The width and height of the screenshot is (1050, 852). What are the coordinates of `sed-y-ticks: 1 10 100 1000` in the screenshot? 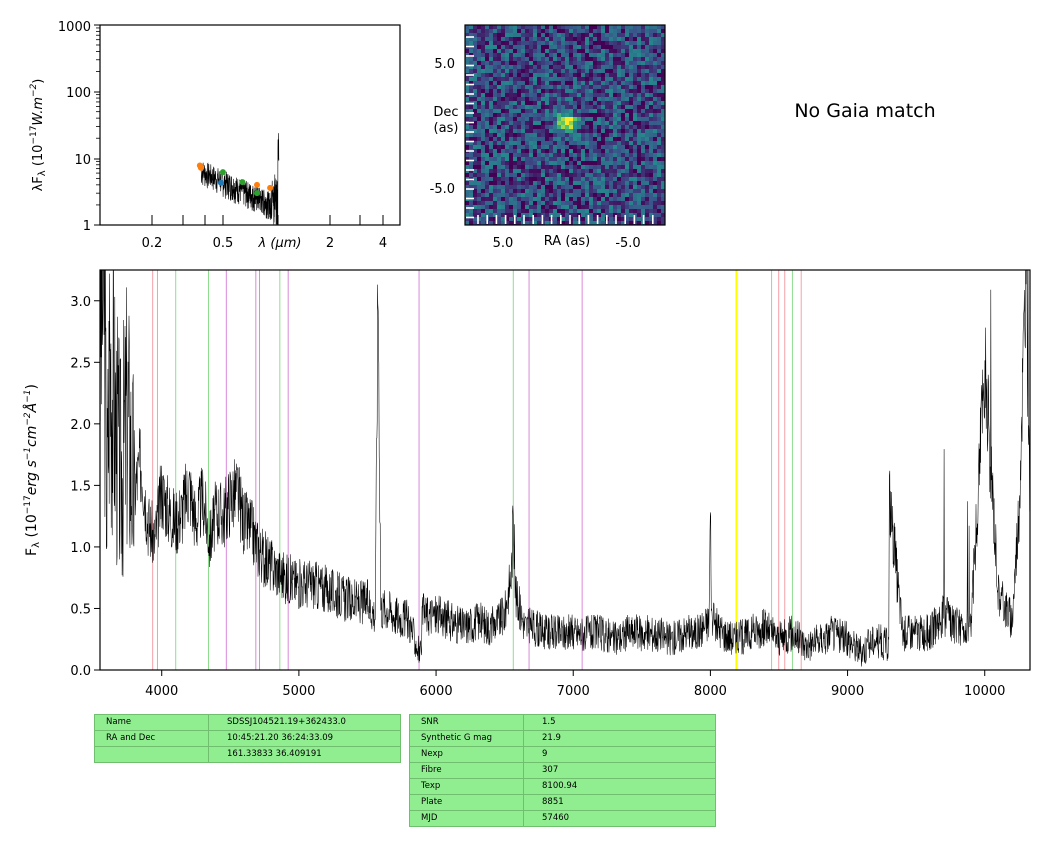 It's located at (79, 127).